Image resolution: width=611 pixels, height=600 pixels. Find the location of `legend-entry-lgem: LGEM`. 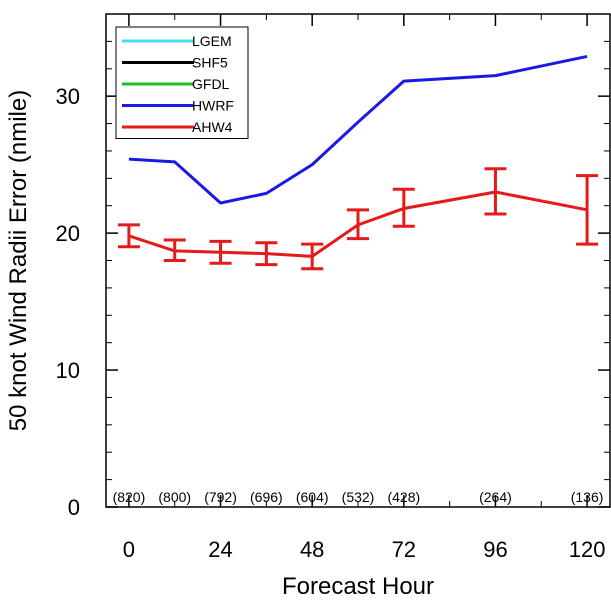

legend-entry-lgem: LGEM is located at coordinates (177, 41).